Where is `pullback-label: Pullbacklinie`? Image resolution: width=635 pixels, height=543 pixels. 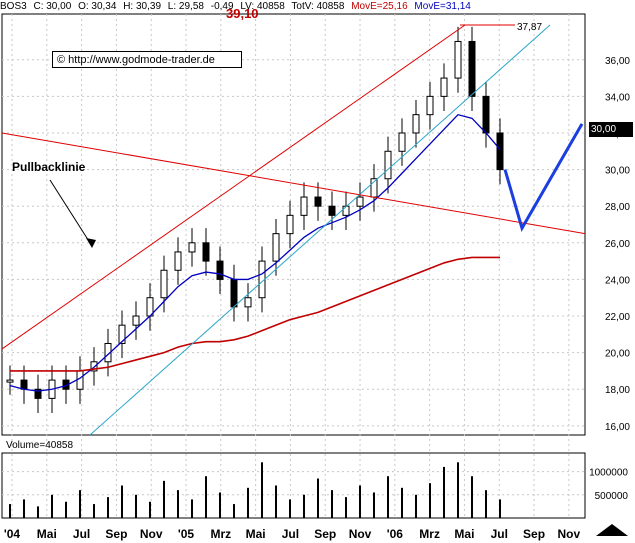
pullback-label: Pullbacklinie is located at coordinates (49, 167).